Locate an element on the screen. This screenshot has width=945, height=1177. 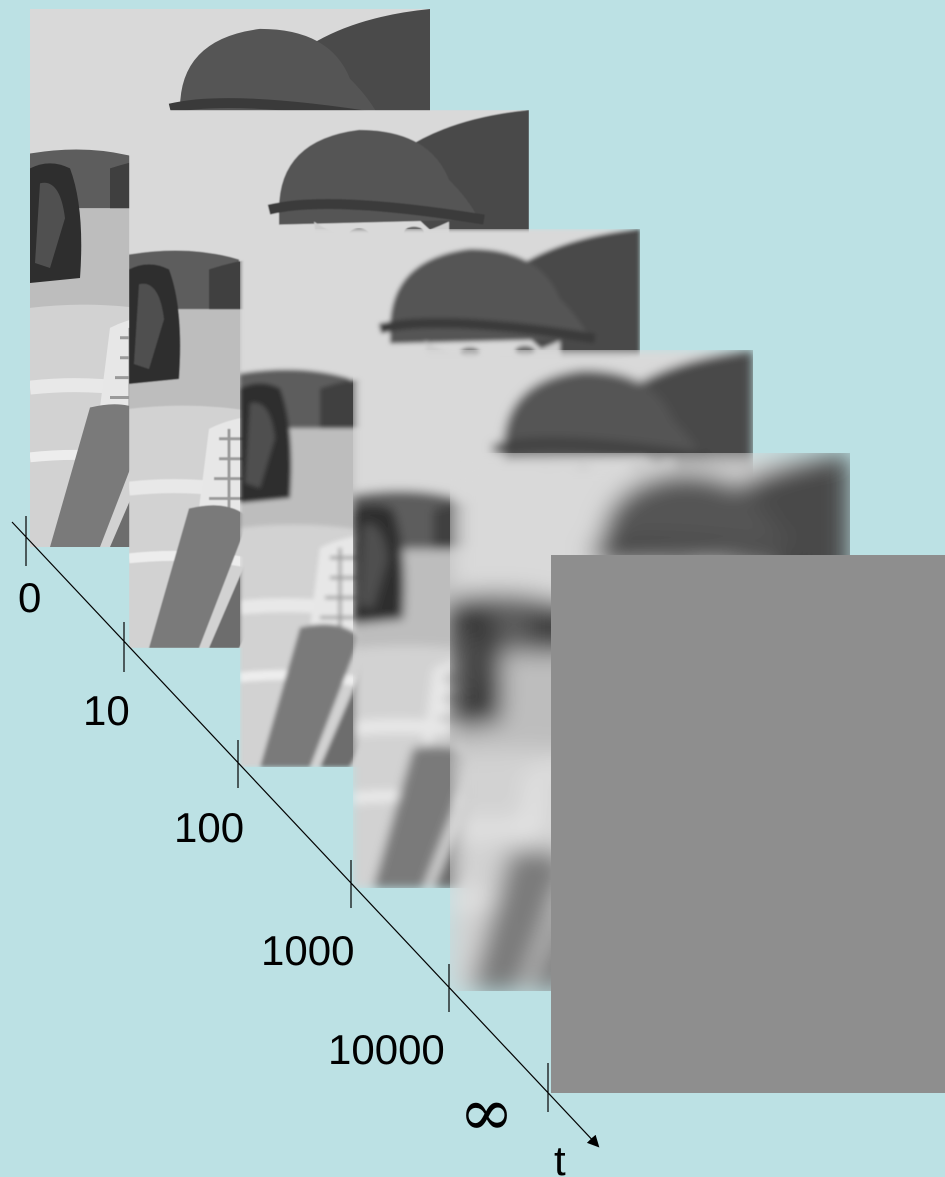
tick-label-10: 10 is located at coordinates (106, 710).